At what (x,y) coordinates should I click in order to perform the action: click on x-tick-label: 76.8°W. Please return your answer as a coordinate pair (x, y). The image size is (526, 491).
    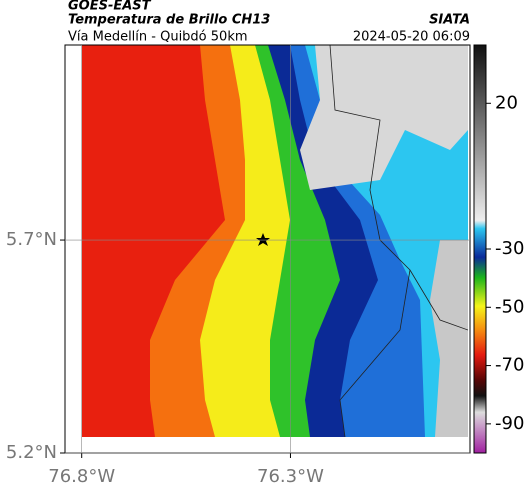
    Looking at the image, I should click on (81, 476).